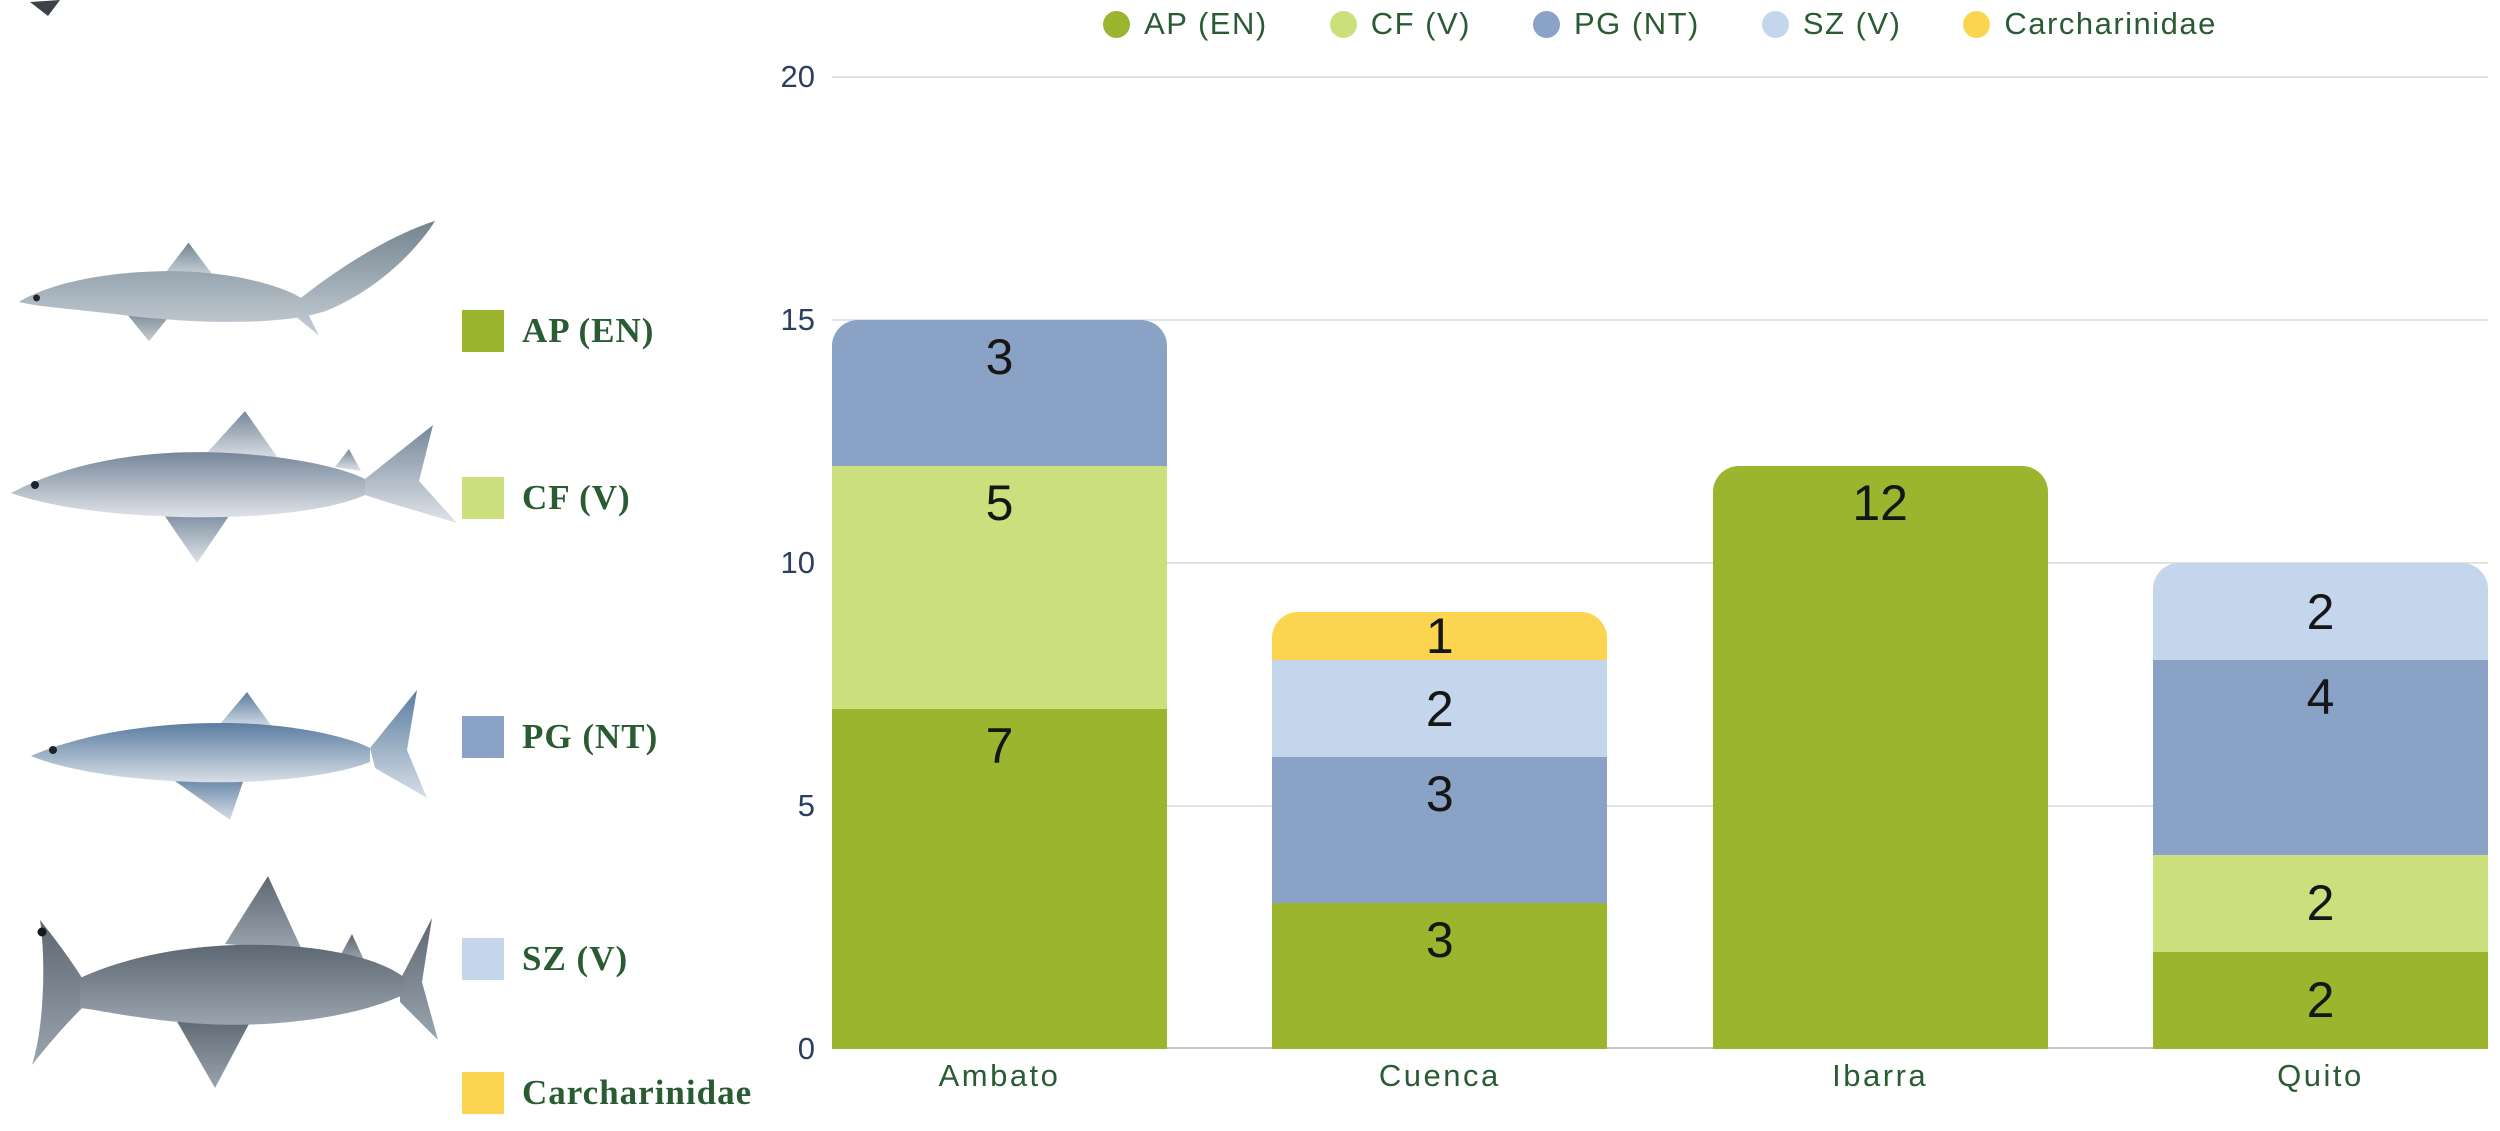  I want to click on side-legend-label: AP (EN), so click(588, 330).